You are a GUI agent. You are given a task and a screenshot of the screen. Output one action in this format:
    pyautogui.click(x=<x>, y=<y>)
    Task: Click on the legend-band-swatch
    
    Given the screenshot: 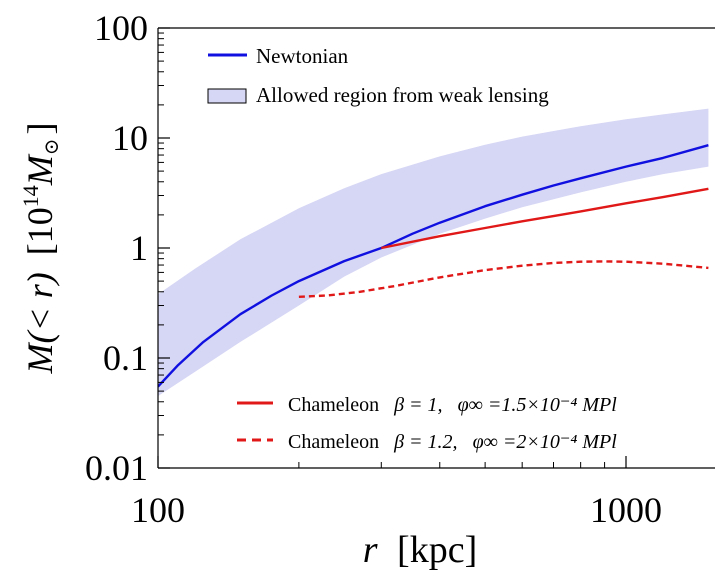 What is the action you would take?
    pyautogui.click(x=227, y=96)
    